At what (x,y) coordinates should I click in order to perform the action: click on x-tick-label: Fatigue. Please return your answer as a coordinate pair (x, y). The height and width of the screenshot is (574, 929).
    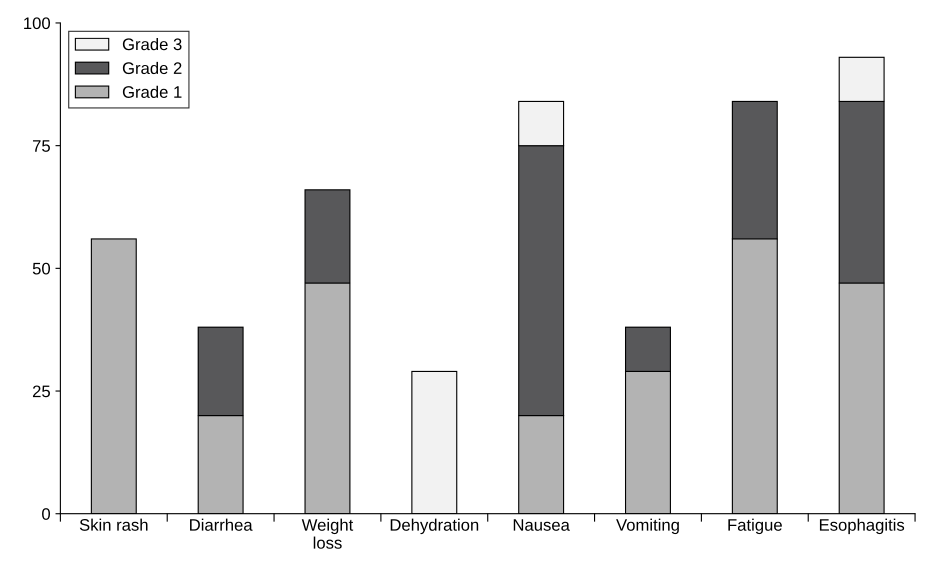
    Looking at the image, I should click on (755, 526).